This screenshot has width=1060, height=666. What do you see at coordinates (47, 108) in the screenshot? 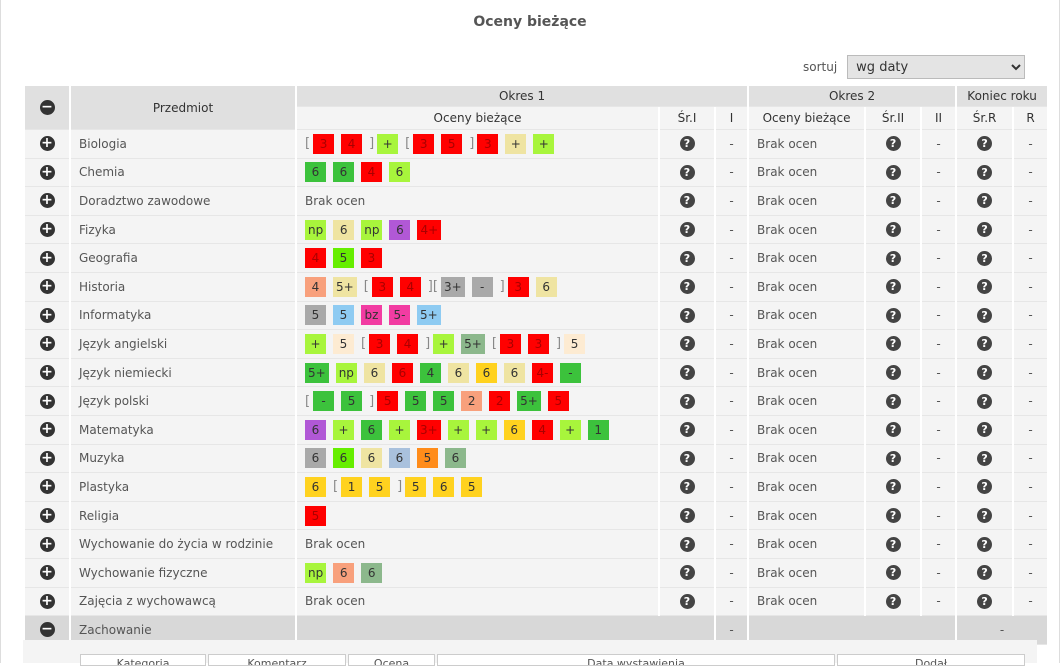
I see `collapse-all-button: −` at bounding box center [47, 108].